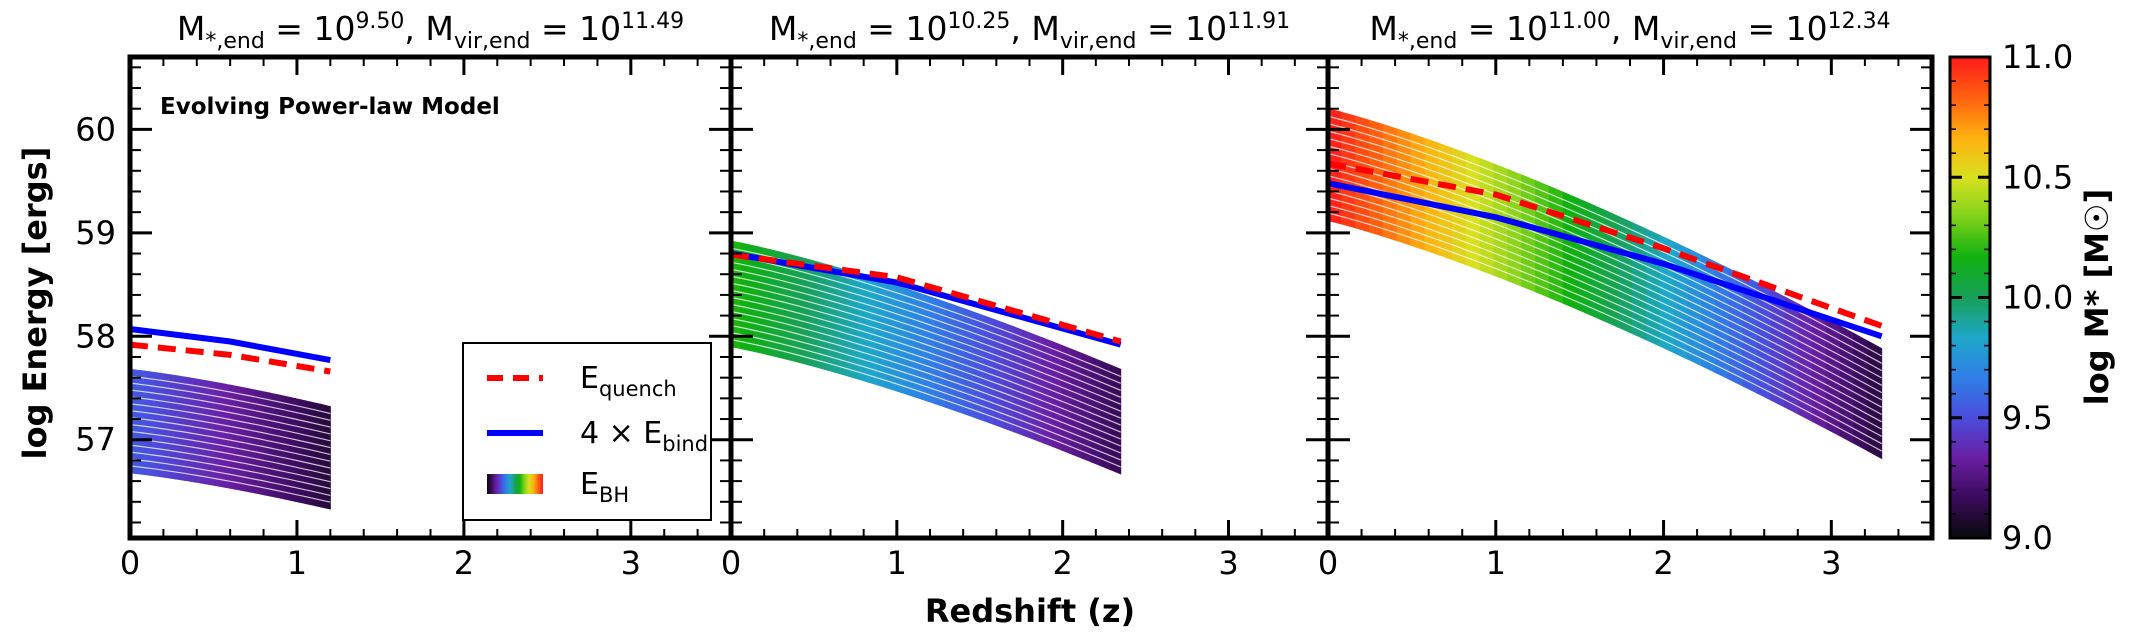 The height and width of the screenshot is (634, 2142). What do you see at coordinates (1629, 31) in the screenshot?
I see `panel-title-3: M*,end = 1011.00, Mvir,end = 1012.34` at bounding box center [1629, 31].